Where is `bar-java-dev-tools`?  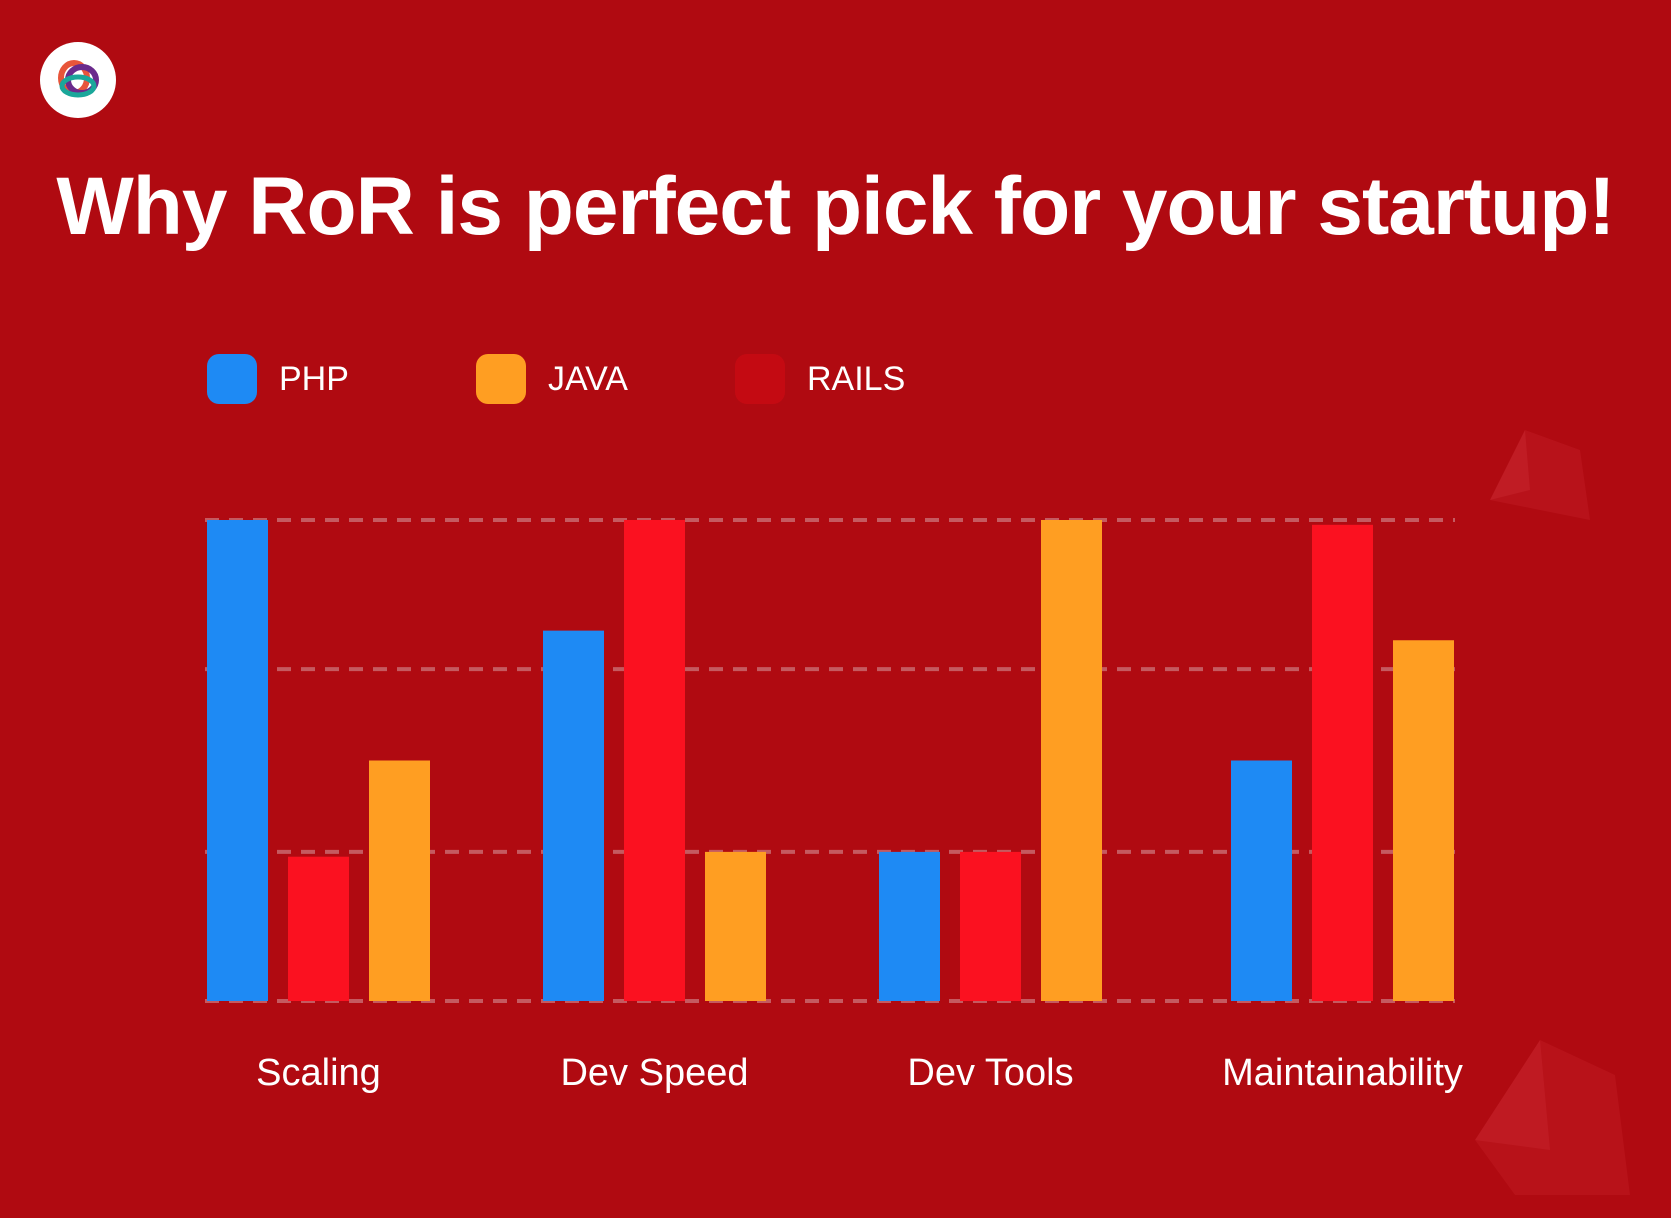
bar-java-dev-tools is located at coordinates (1071, 760).